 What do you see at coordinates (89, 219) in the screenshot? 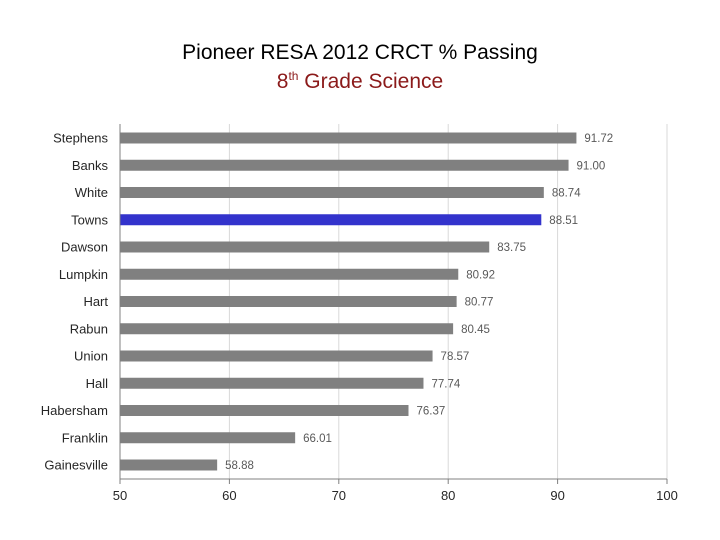
I see `category-label-towns: Towns` at bounding box center [89, 219].